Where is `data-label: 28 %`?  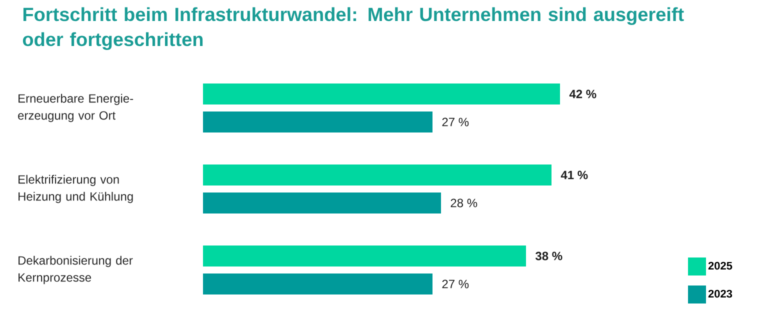
data-label: 28 % is located at coordinates (464, 203).